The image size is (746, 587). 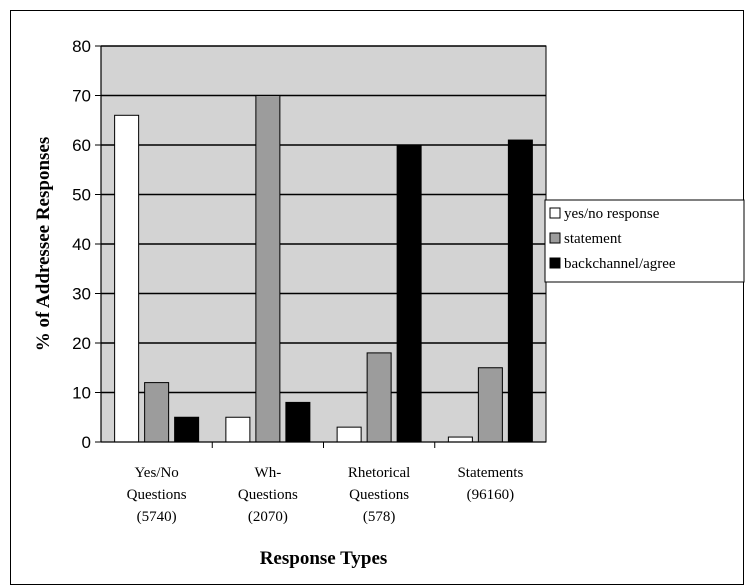 What do you see at coordinates (81, 46) in the screenshot?
I see `y-tick-label: 80` at bounding box center [81, 46].